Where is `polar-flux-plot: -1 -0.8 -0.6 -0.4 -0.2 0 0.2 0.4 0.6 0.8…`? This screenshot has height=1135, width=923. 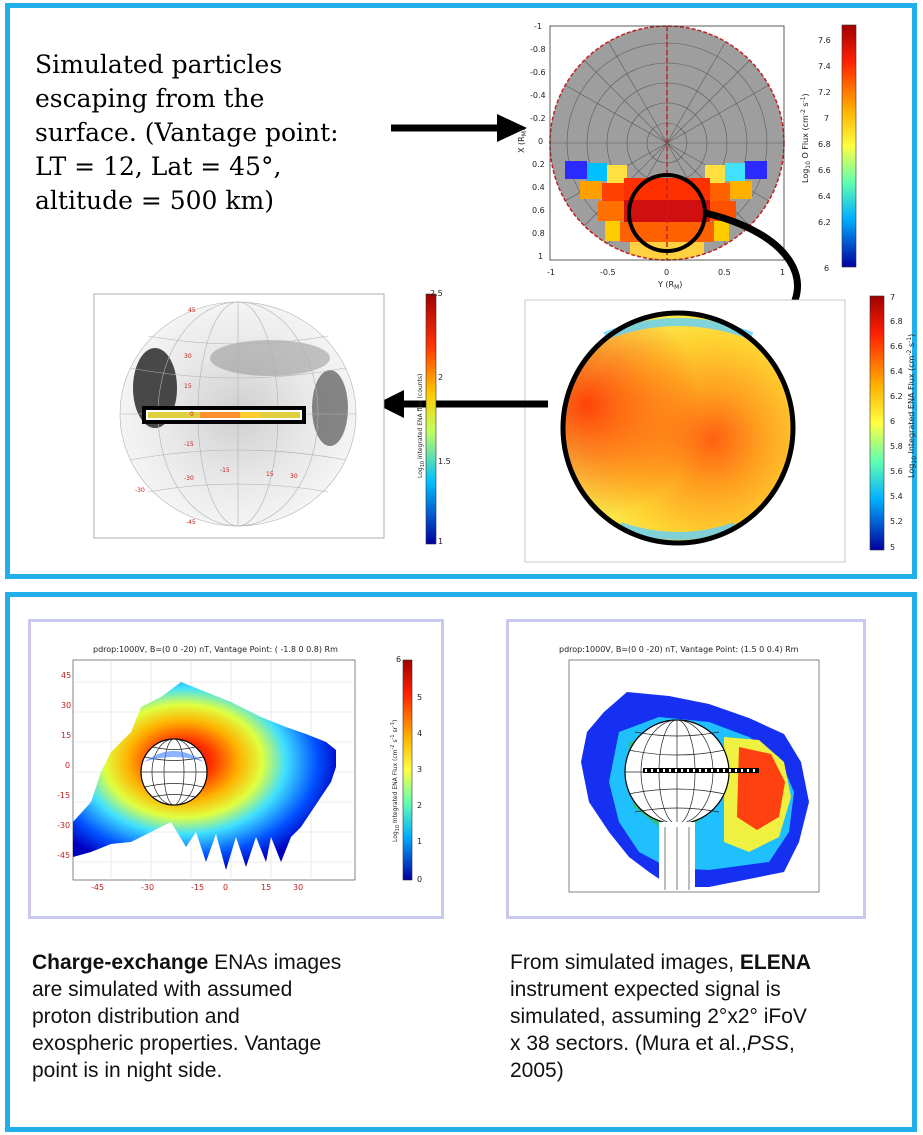
polar-flux-plot: -1 -0.8 -0.6 -0.4 -0.2 0 0.2 0.4 0.6 0.8… is located at coordinates (687, 156).